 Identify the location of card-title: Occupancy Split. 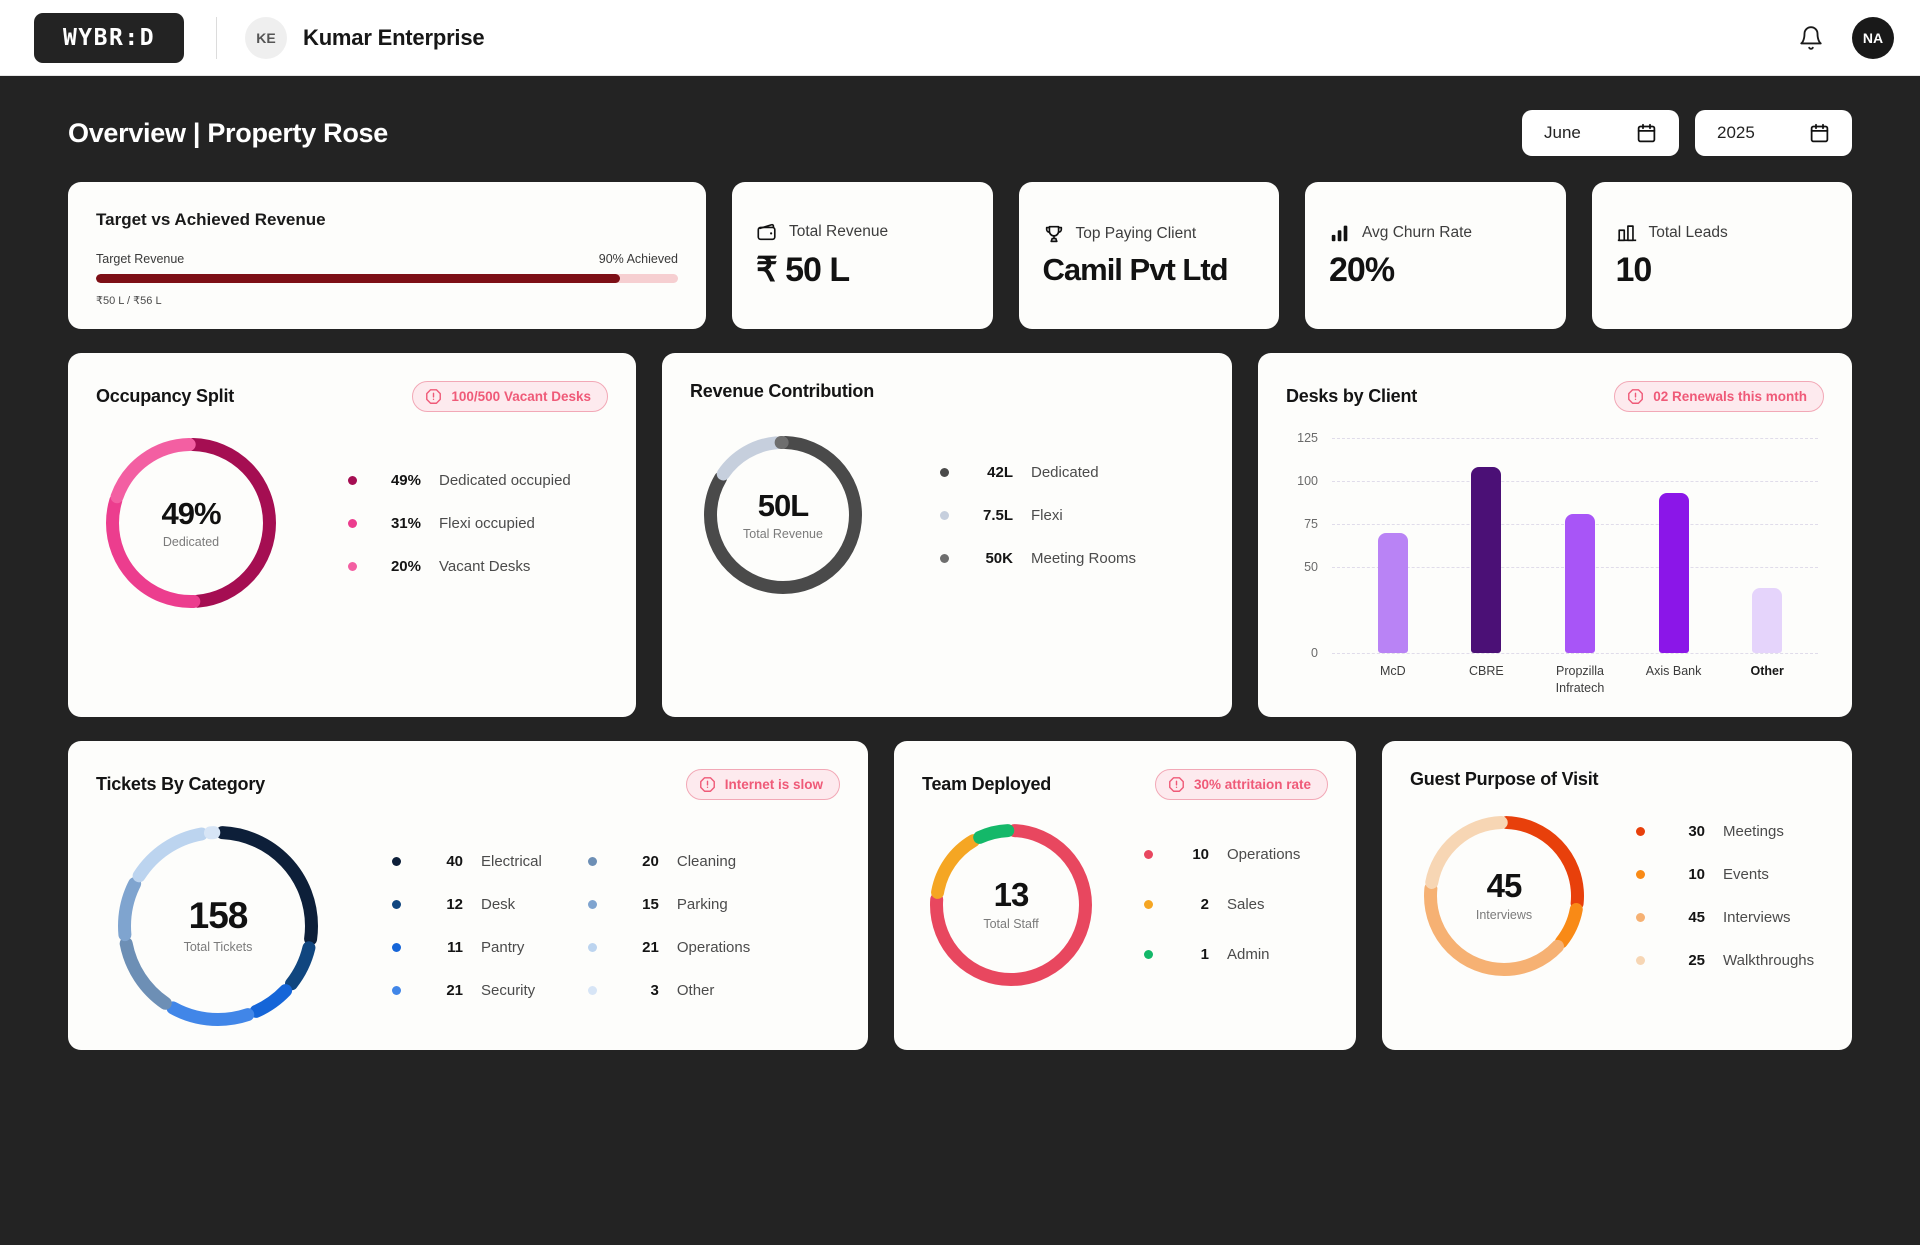
(165, 396).